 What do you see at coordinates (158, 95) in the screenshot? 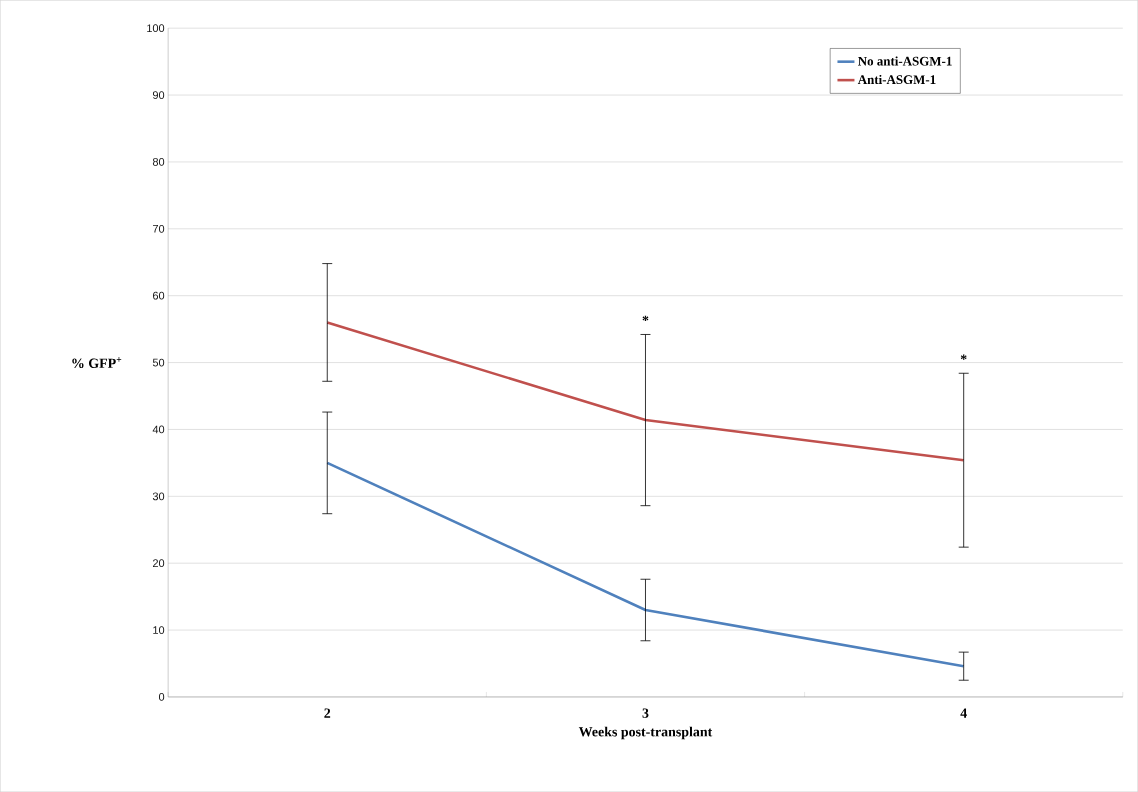
I see `y-tick-label: 90` at bounding box center [158, 95].